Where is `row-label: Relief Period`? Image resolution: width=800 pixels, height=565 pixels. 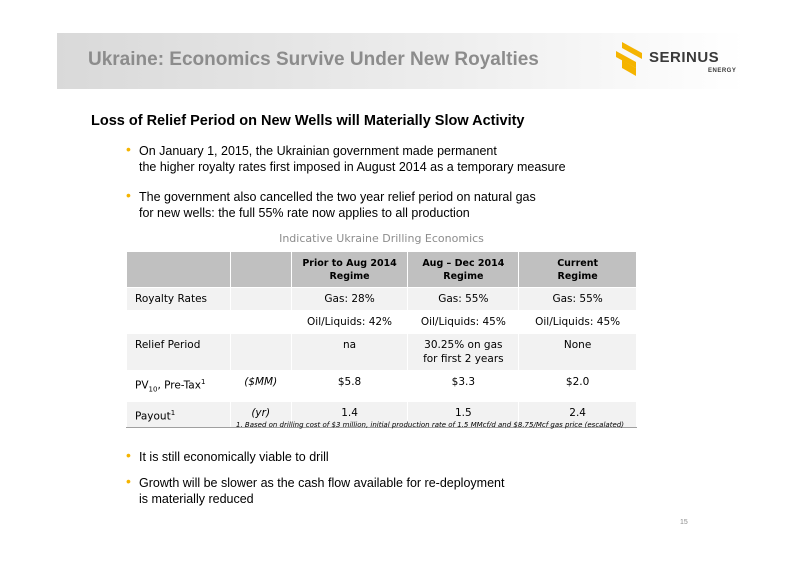 row-label: Relief Period is located at coordinates (178, 352).